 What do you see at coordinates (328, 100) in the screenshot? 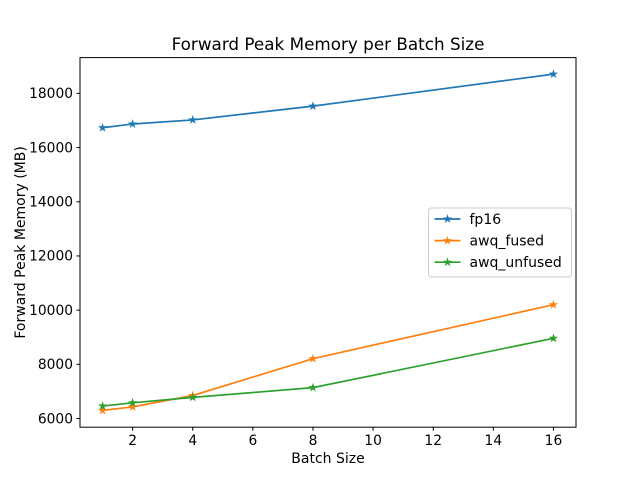
I see `series-fp16` at bounding box center [328, 100].